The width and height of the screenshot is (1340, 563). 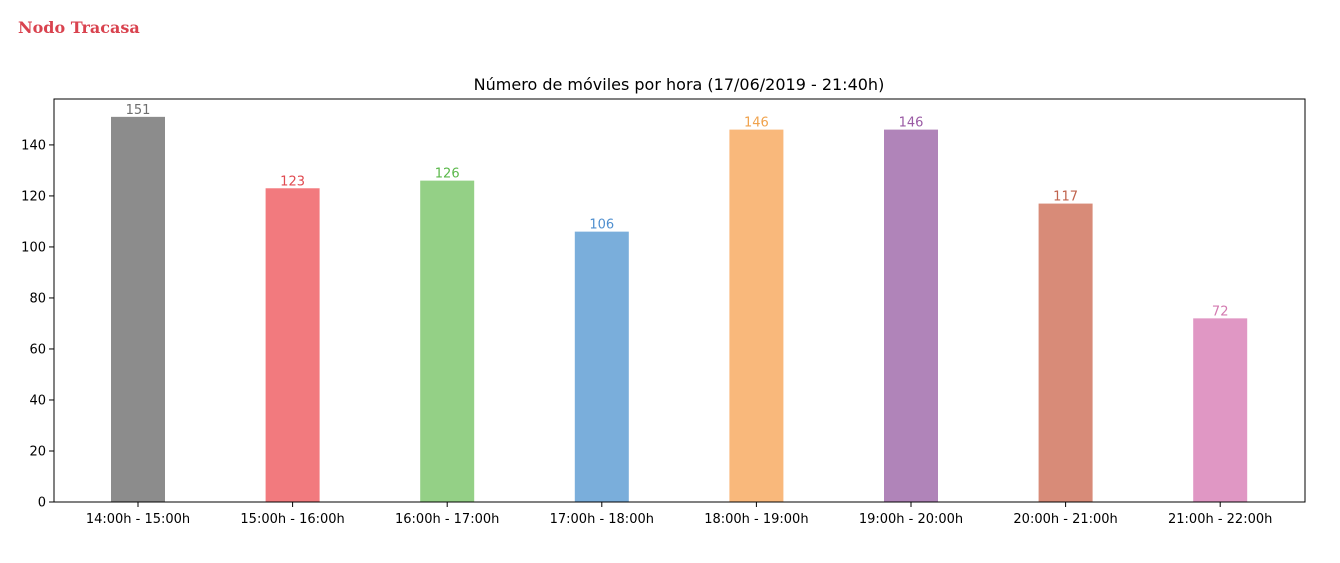 What do you see at coordinates (1220, 311) in the screenshot?
I see `data-label-8: 72` at bounding box center [1220, 311].